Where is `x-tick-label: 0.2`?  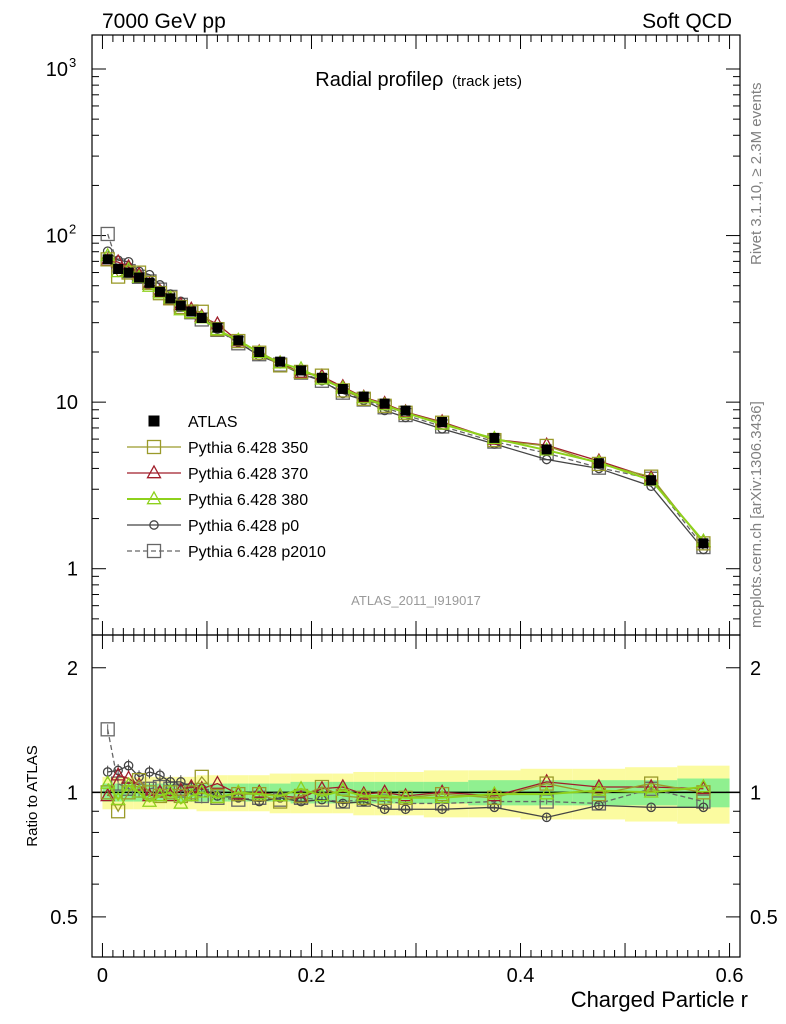
x-tick-label: 0.2 is located at coordinates (312, 976).